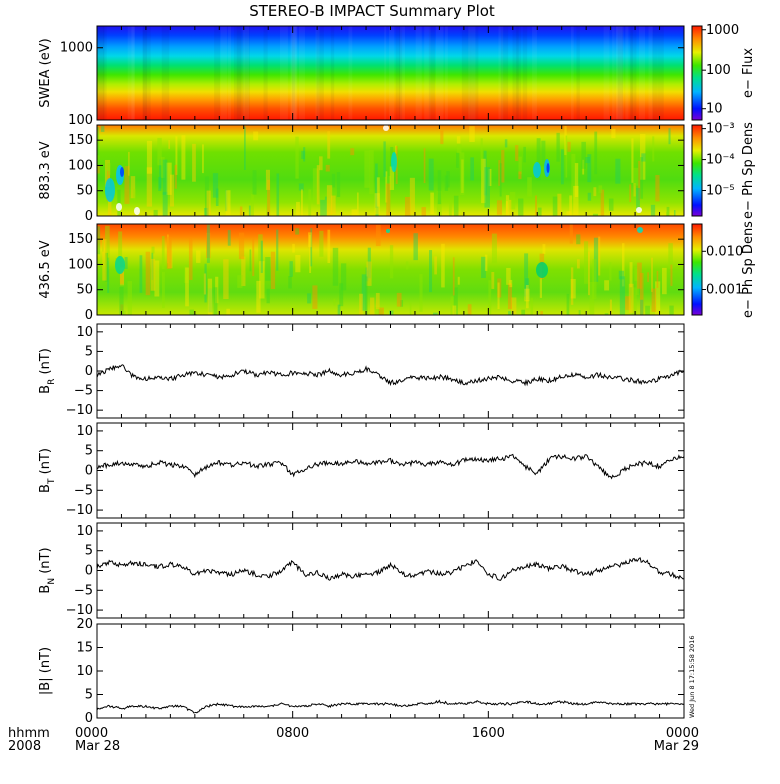 The height and width of the screenshot is (784, 780). What do you see at coordinates (722, 30) in the screenshot?
I see `colorbar-tick-label: 1000` at bounding box center [722, 30].